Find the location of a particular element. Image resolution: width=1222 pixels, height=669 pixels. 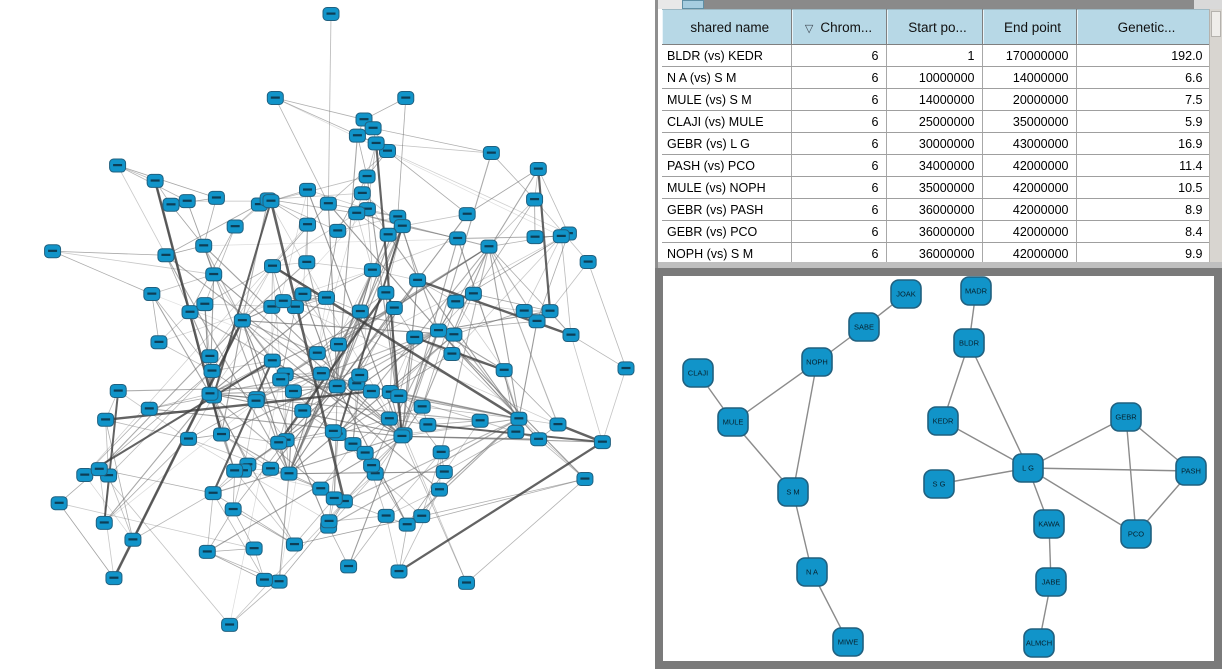

table-cell: 10000000 is located at coordinates (934, 77).